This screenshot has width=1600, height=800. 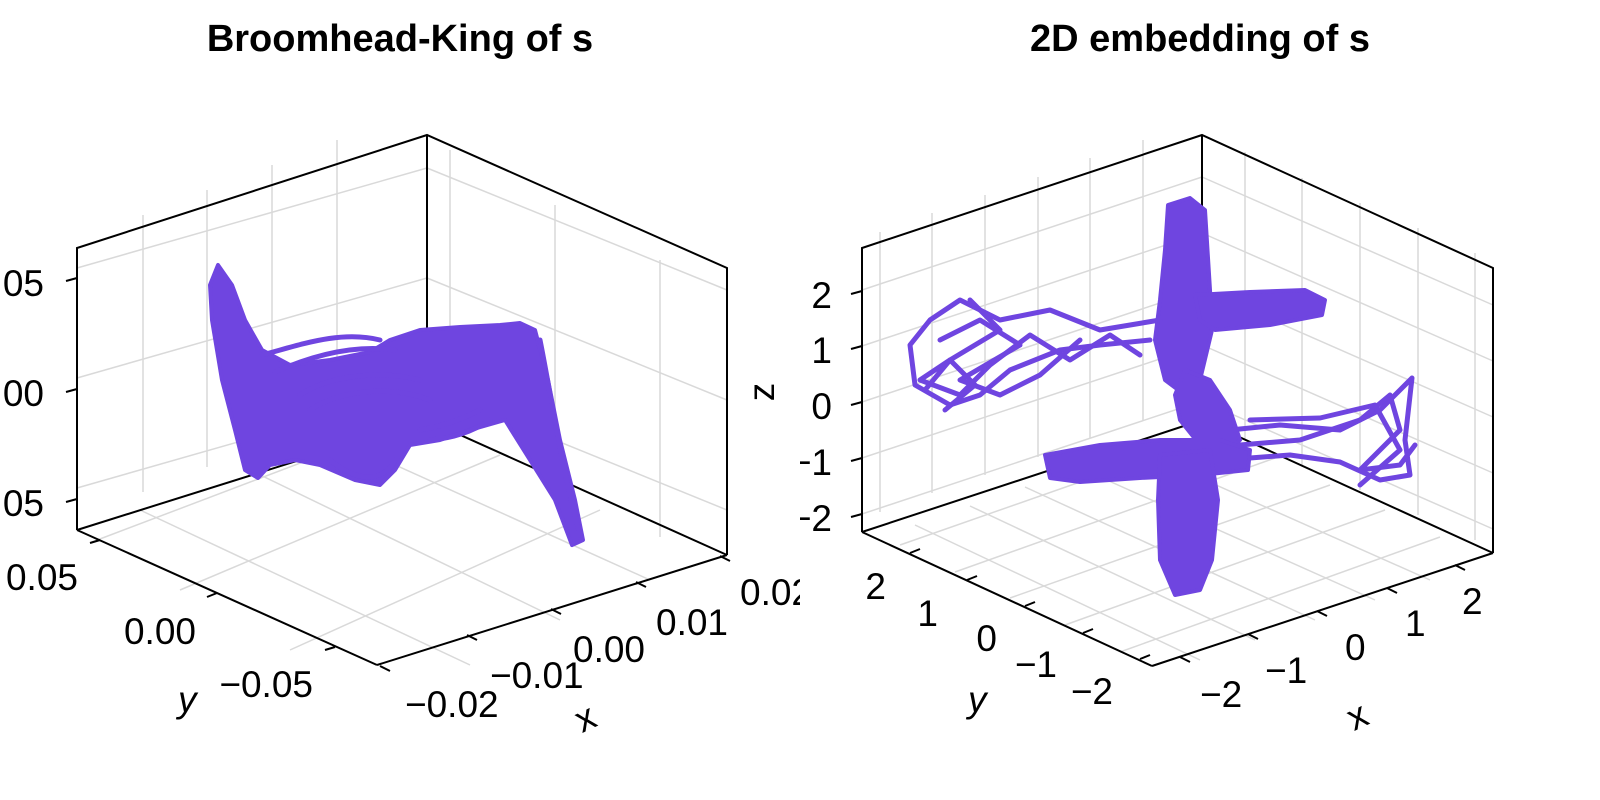 What do you see at coordinates (1341, 648) in the screenshot?
I see `right-x-tick-labels: −2 −1 0 1 2` at bounding box center [1341, 648].